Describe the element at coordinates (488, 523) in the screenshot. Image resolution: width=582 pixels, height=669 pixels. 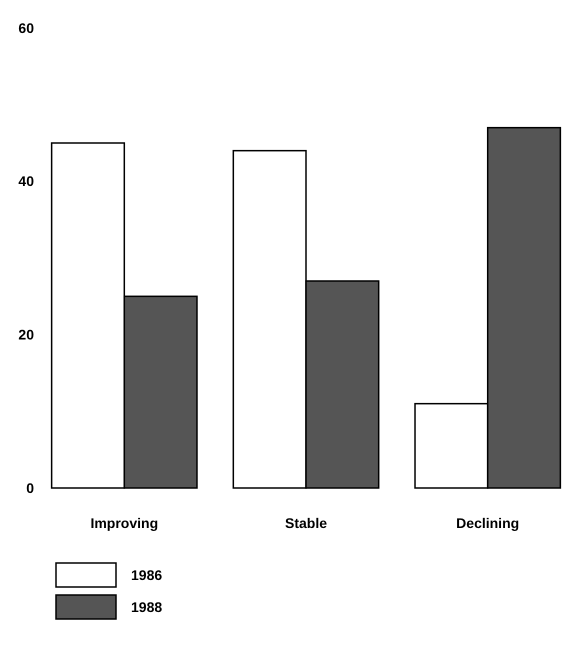
I see `x-tick-label: Declining` at that location.